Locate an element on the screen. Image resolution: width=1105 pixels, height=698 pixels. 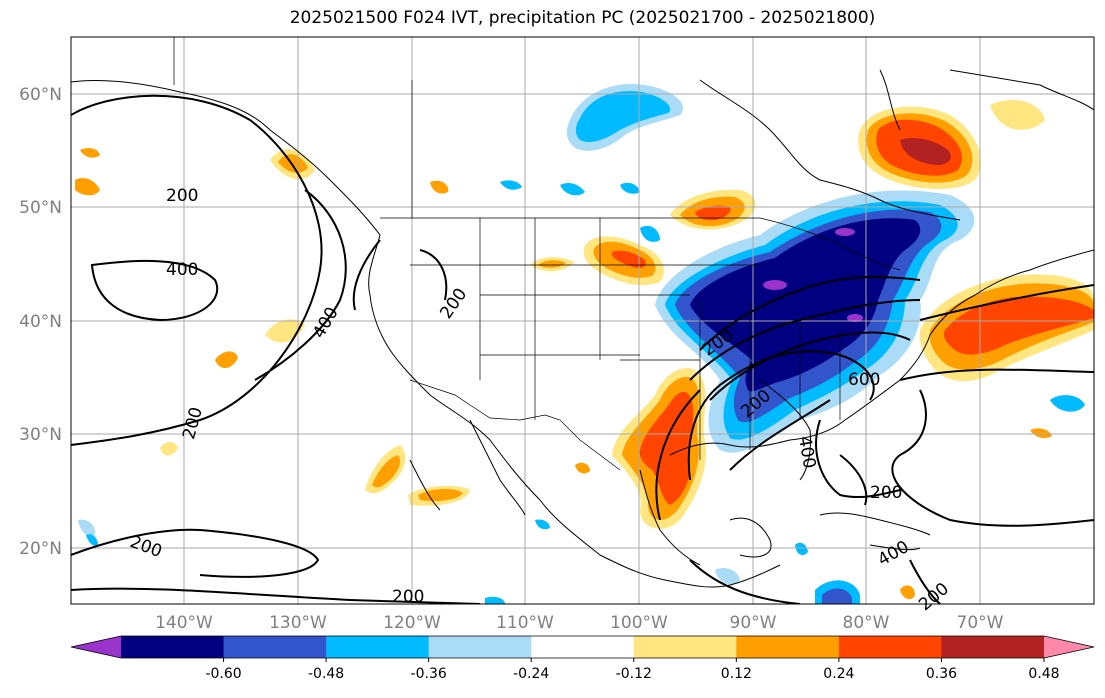
lat-label: 50°N is located at coordinates (40, 208).